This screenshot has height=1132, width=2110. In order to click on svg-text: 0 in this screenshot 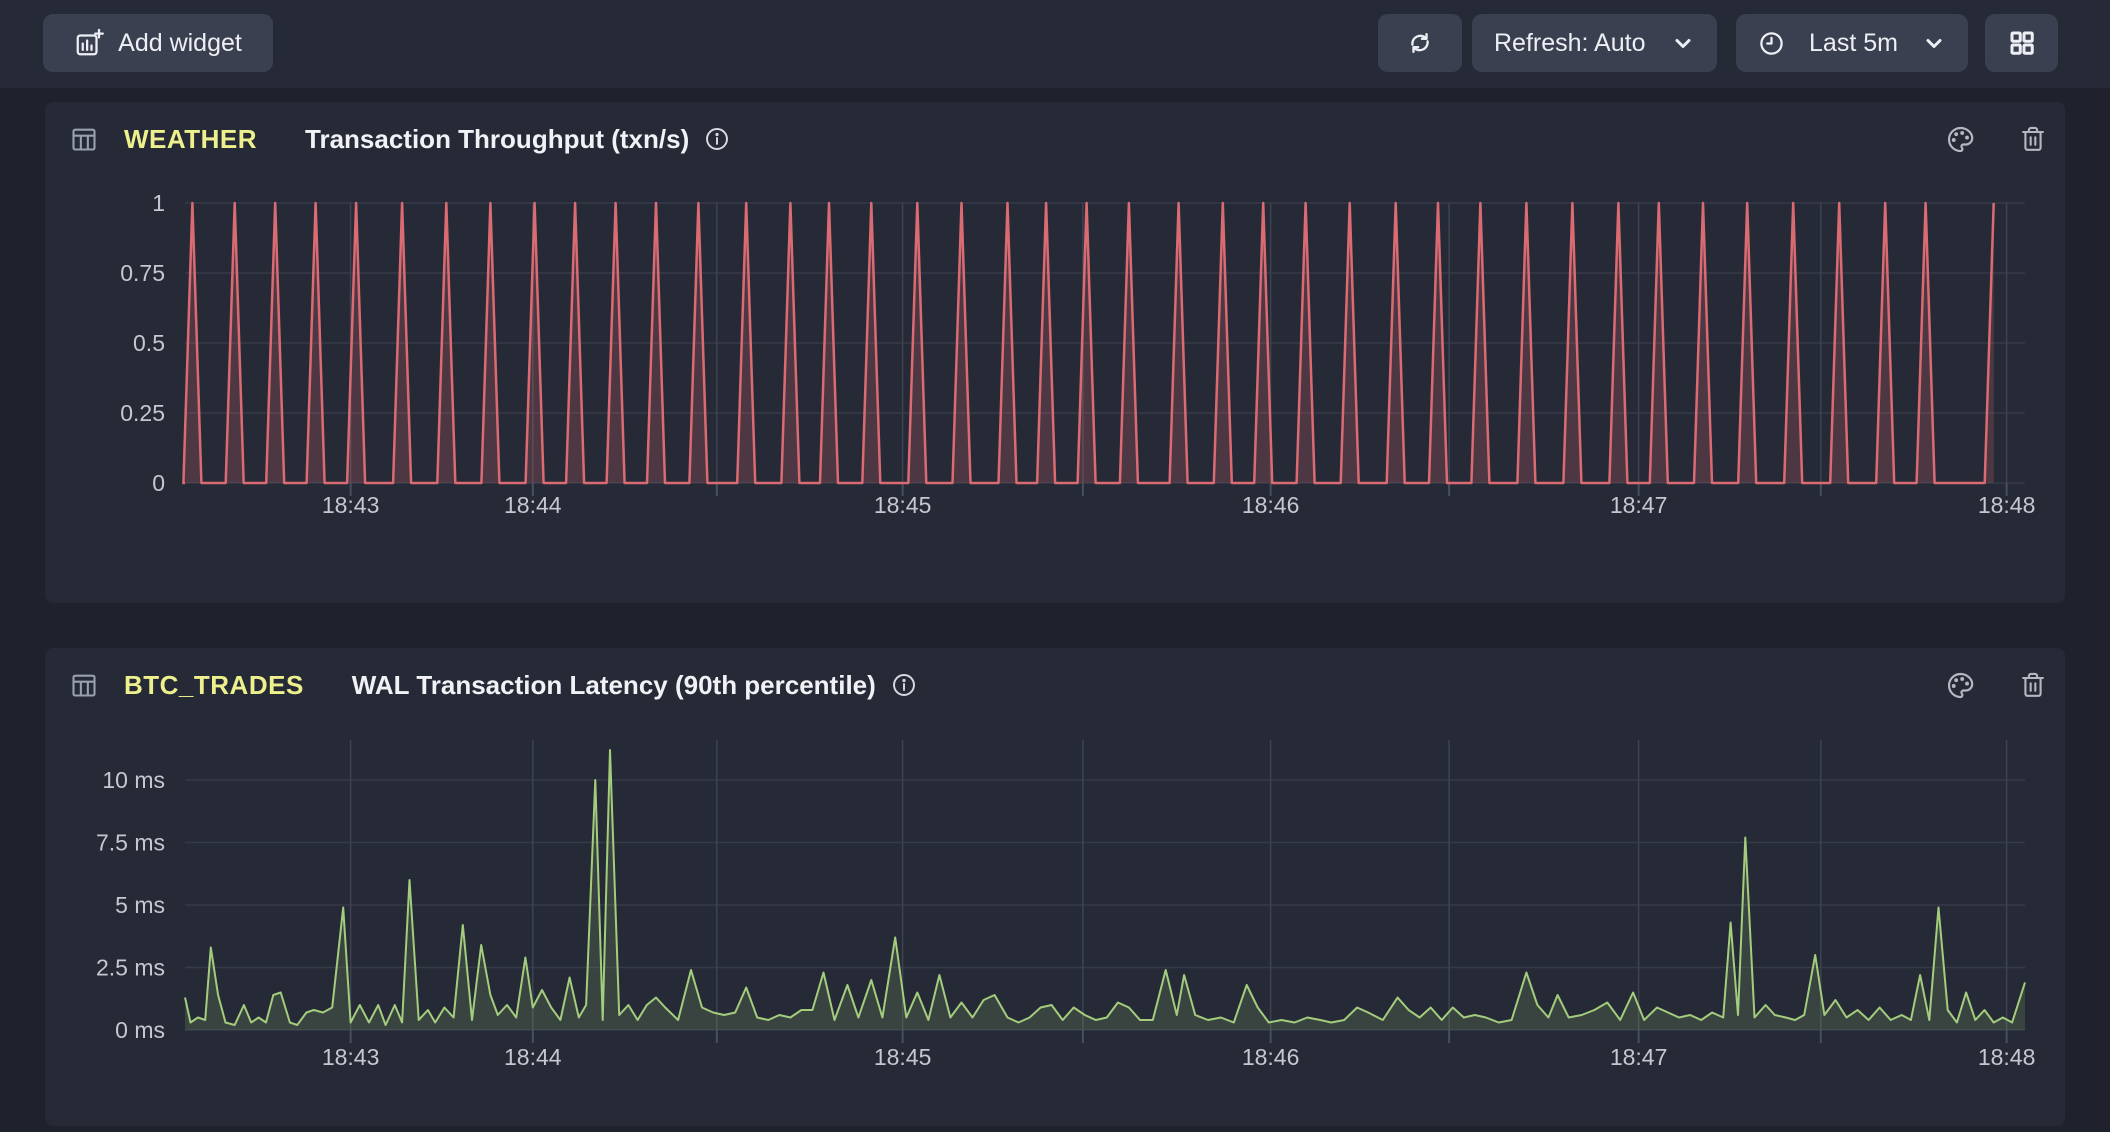, I will do `click(158, 483)`.